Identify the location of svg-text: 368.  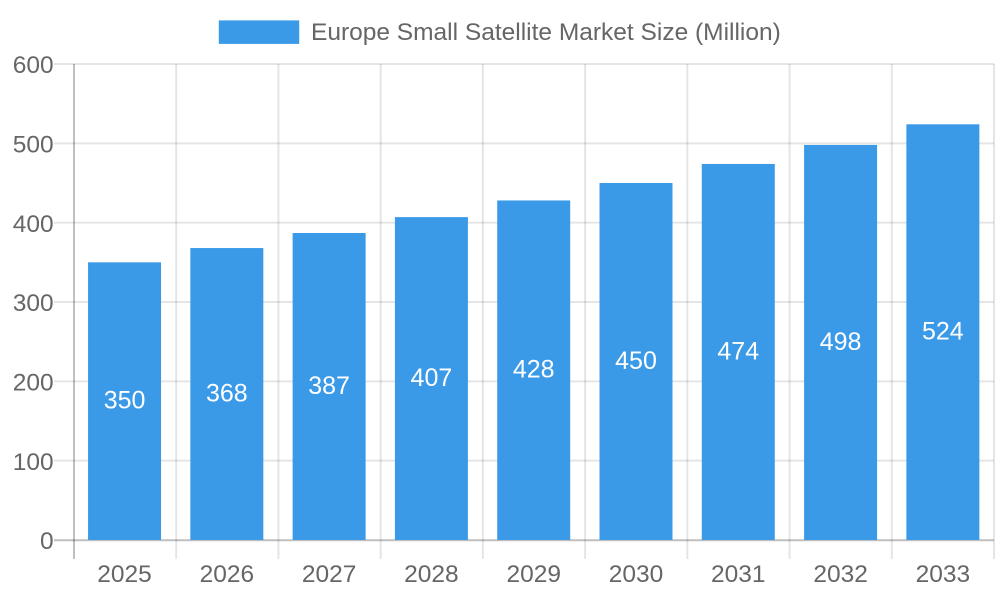
(227, 393).